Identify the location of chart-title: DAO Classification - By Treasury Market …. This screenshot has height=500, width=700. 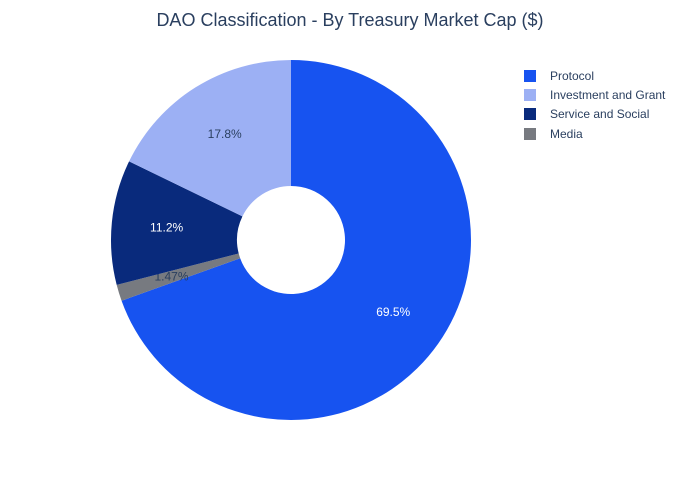
(350, 20).